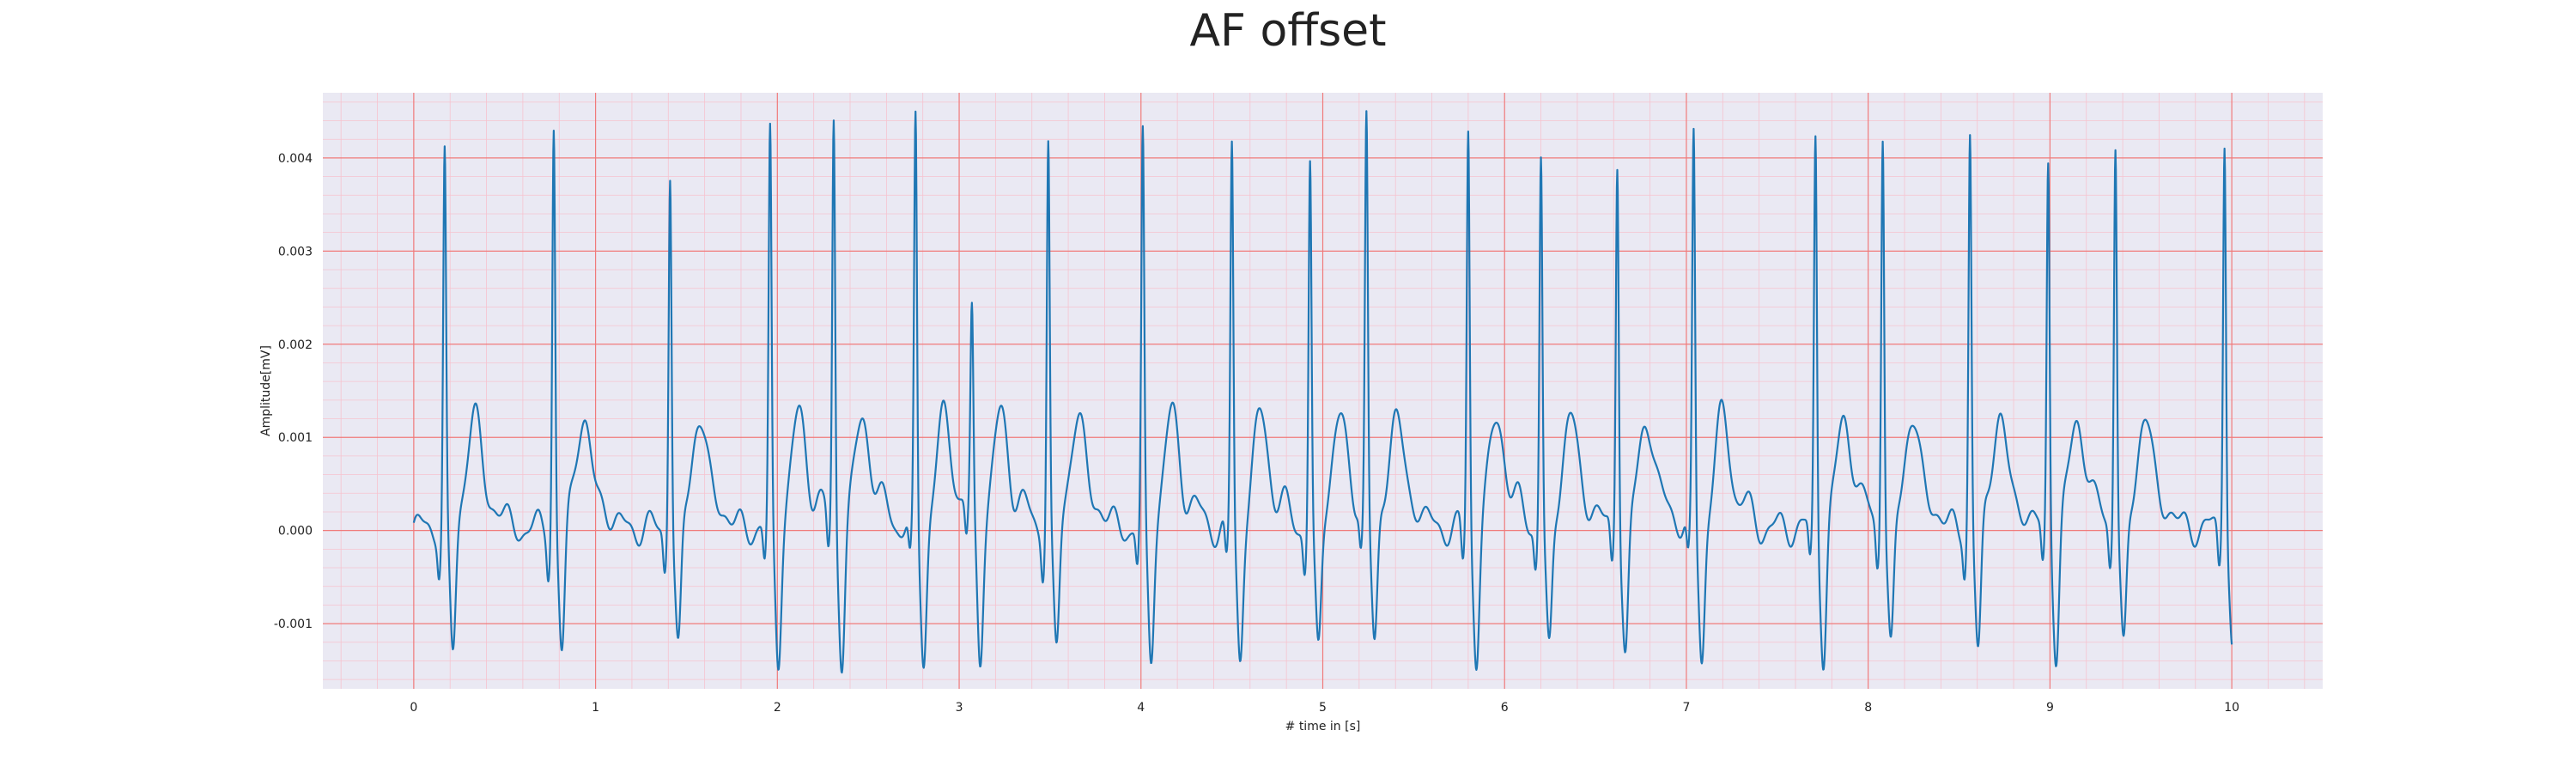 The width and height of the screenshot is (2576, 773). Describe the element at coordinates (1141, 708) in the screenshot. I see `x-tick-label: 4` at that location.